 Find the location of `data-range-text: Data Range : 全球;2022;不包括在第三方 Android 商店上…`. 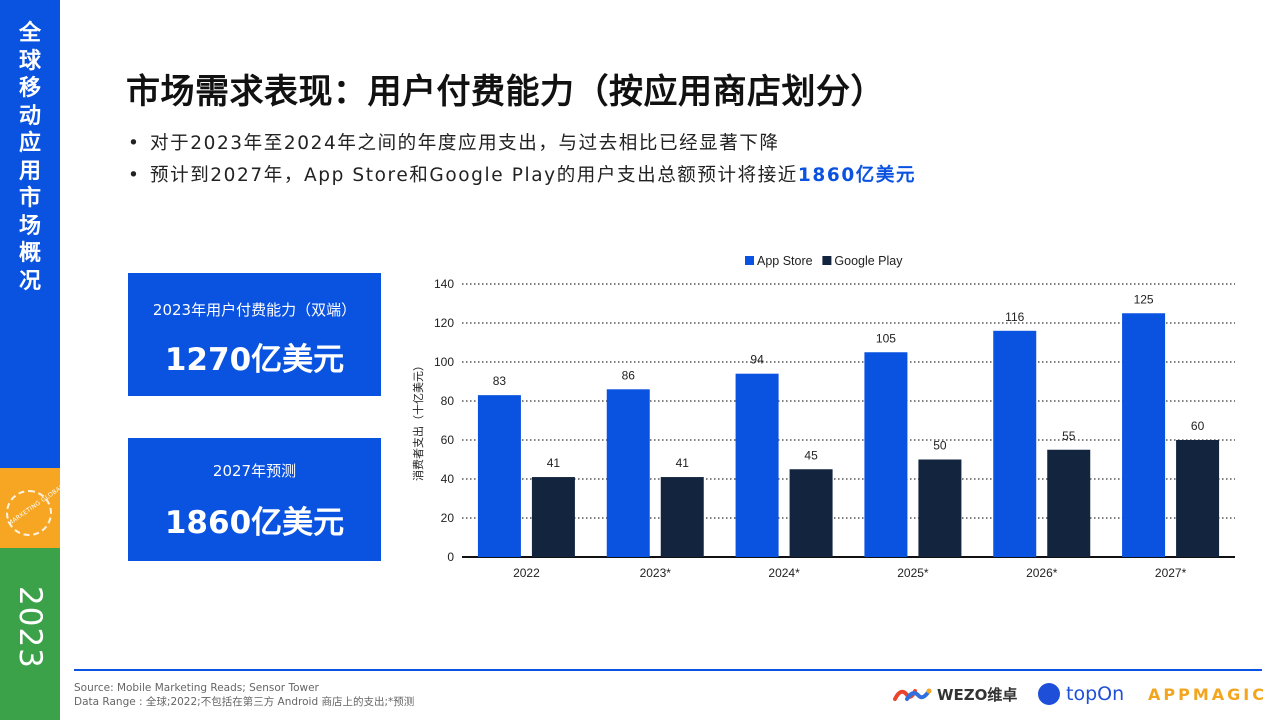

data-range-text: Data Range : 全球;2022;不包括在第三方 Android 商店上… is located at coordinates (244, 702).